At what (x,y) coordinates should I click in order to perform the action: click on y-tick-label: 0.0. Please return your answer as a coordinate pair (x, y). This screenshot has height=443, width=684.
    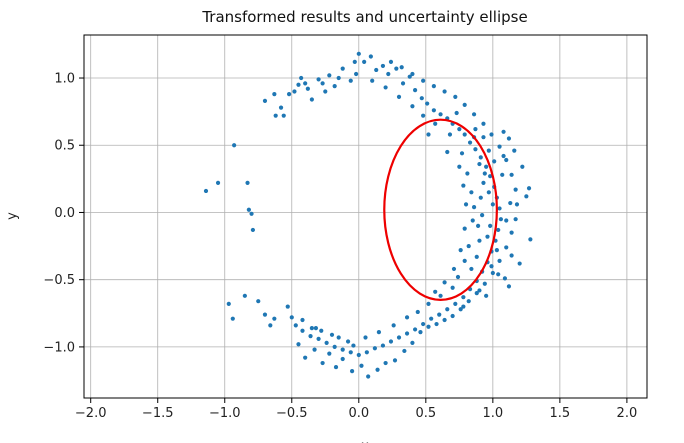
    Looking at the image, I should click on (64, 213).